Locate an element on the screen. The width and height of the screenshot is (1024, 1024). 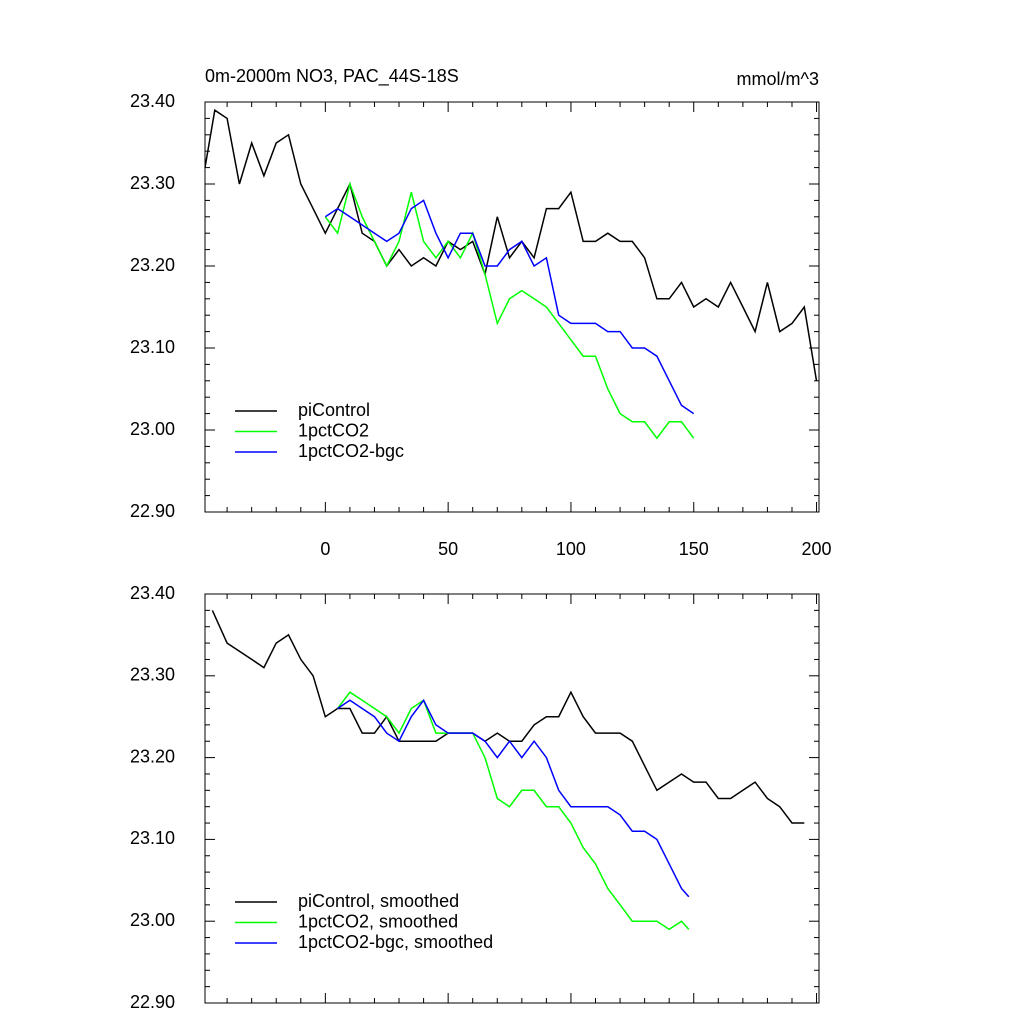
legend-label: 1pctCO2, smoothed is located at coordinates (378, 921).